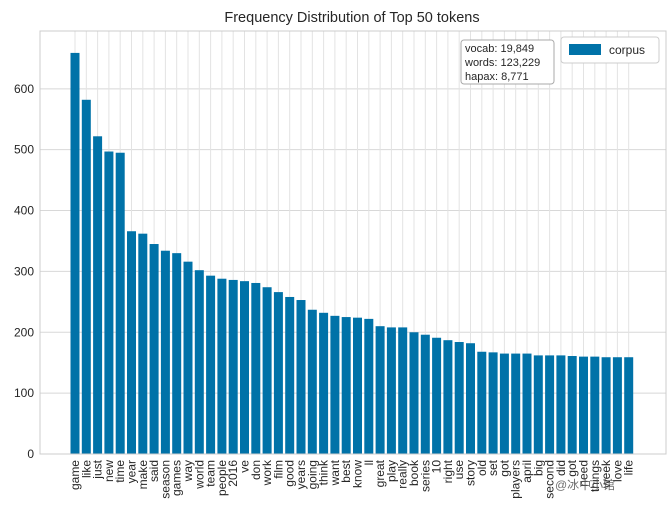 The width and height of the screenshot is (672, 518). Describe the element at coordinates (267, 370) in the screenshot. I see `bar-work` at that location.